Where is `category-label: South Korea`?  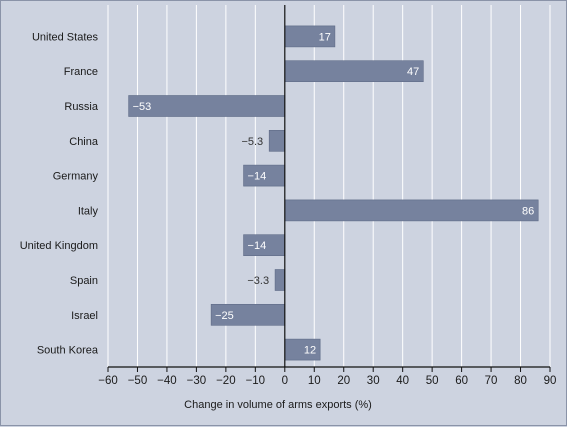
category-label: South Korea is located at coordinates (68, 351).